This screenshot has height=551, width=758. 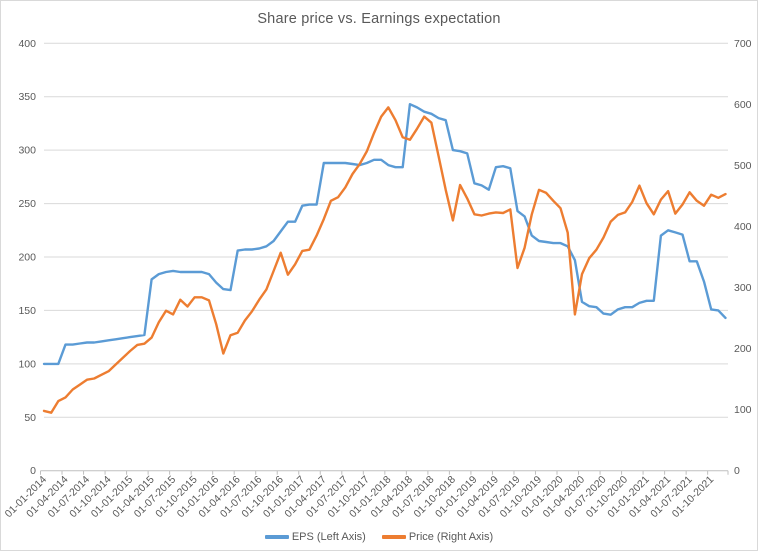 I want to click on price-line-swatch, so click(x=393, y=537).